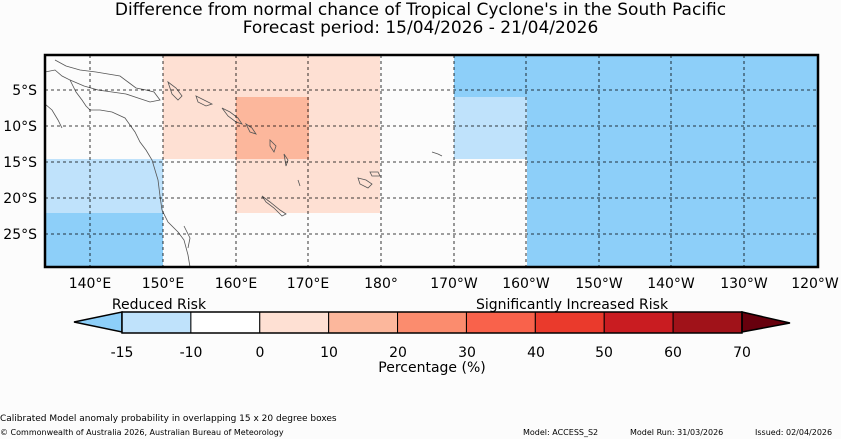  Describe the element at coordinates (104, 240) in the screenshot. I see `region-blue-australia` at that location.